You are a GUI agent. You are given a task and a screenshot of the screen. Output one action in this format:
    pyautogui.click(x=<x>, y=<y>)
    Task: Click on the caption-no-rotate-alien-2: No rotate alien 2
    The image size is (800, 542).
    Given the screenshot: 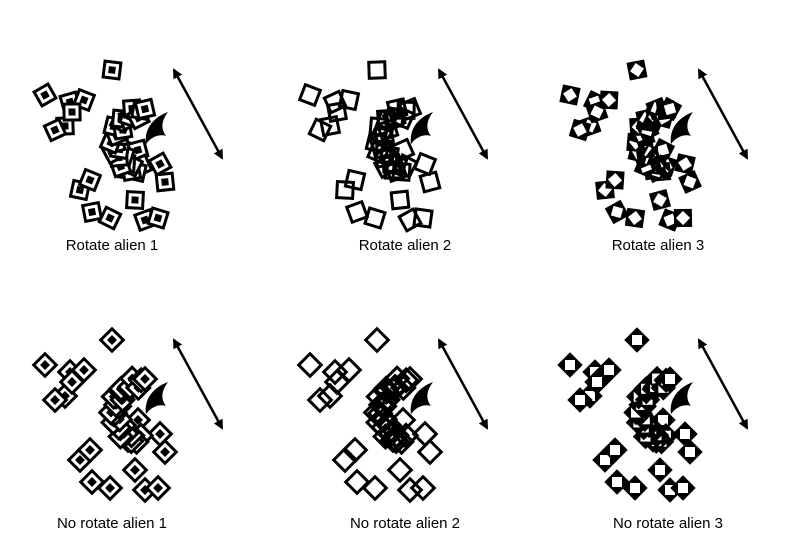 What is the action you would take?
    pyautogui.click(x=405, y=523)
    